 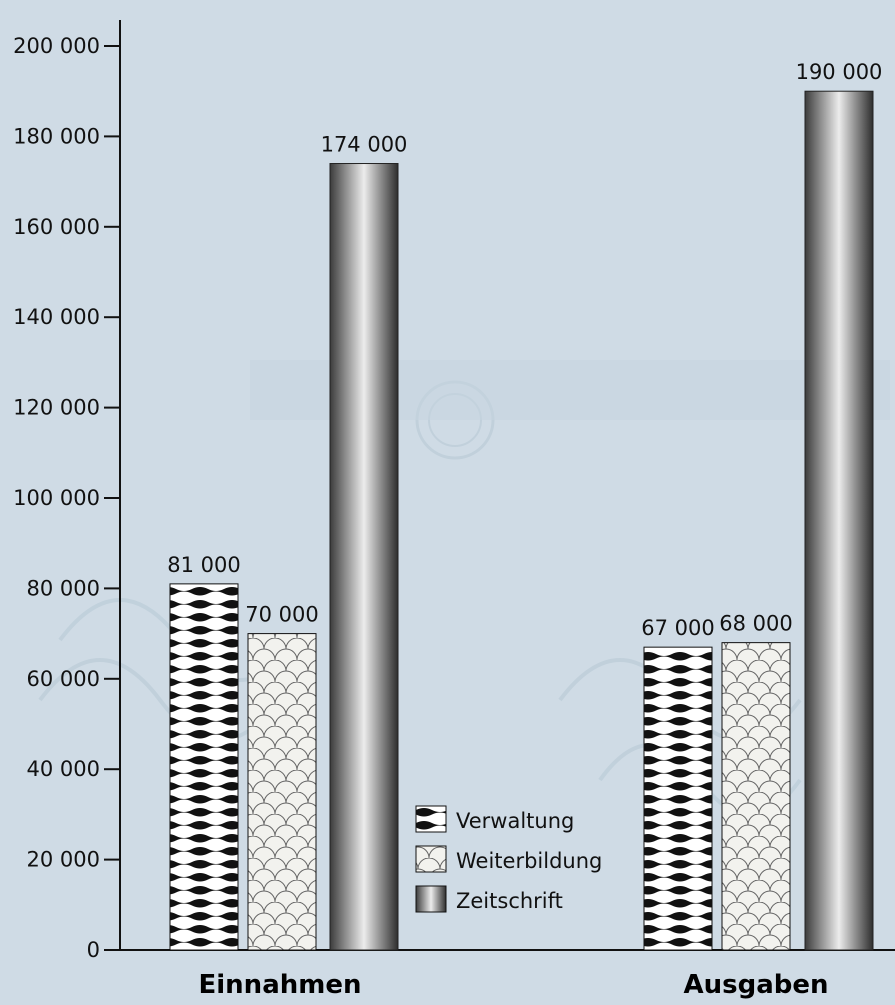 I want to click on bar-zeitschrift-einnahmen, so click(x=364, y=557).